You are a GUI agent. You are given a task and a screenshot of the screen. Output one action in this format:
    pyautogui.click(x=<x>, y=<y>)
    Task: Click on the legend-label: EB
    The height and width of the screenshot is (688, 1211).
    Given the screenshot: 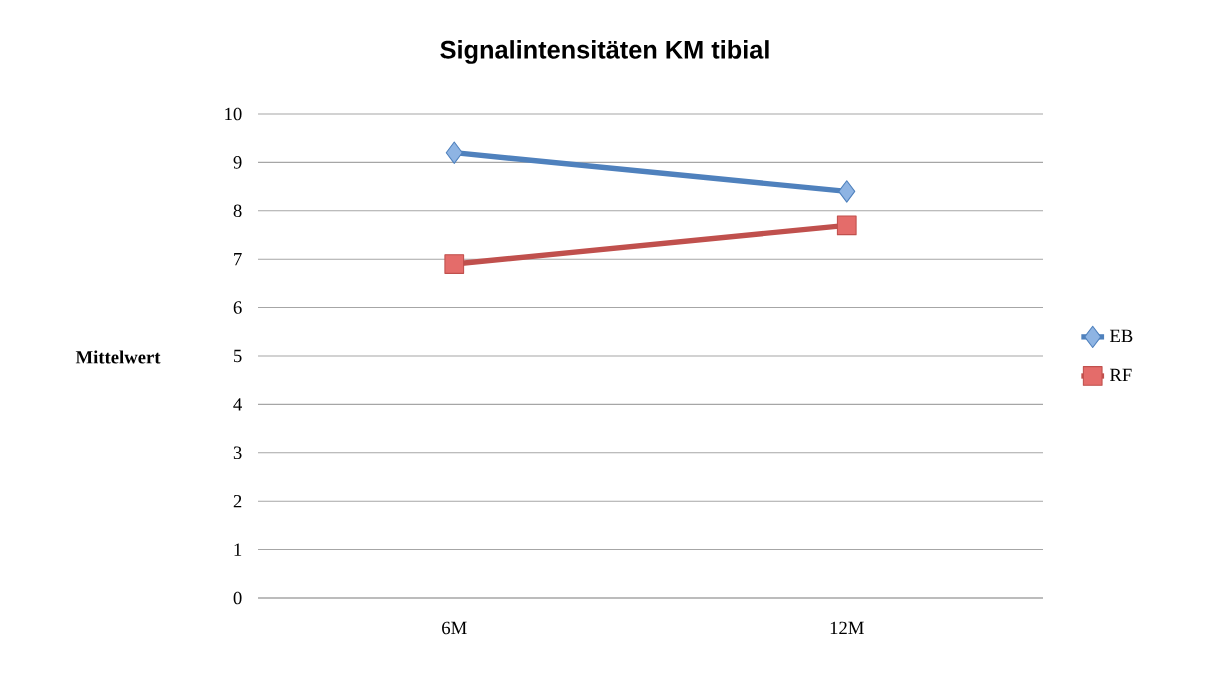 What is the action you would take?
    pyautogui.click(x=1121, y=336)
    